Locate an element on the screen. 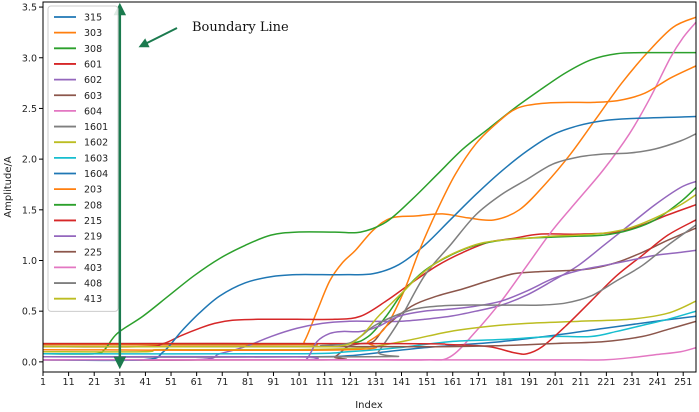  legend-label-602: 602 is located at coordinates (93, 80).